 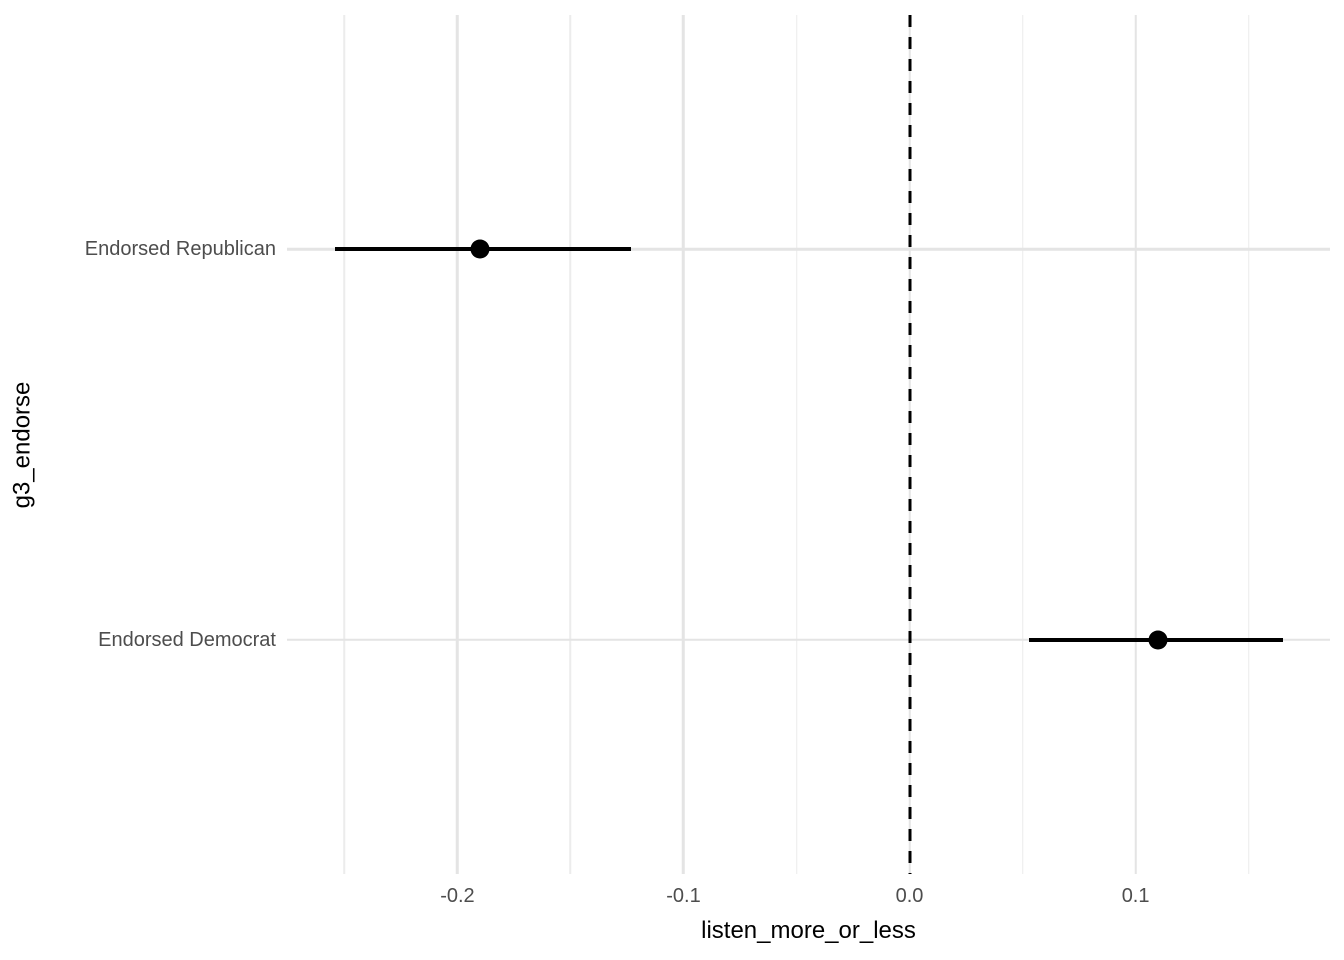 What do you see at coordinates (187, 639) in the screenshot?
I see `y-category-label: Endorsed Democrat` at bounding box center [187, 639].